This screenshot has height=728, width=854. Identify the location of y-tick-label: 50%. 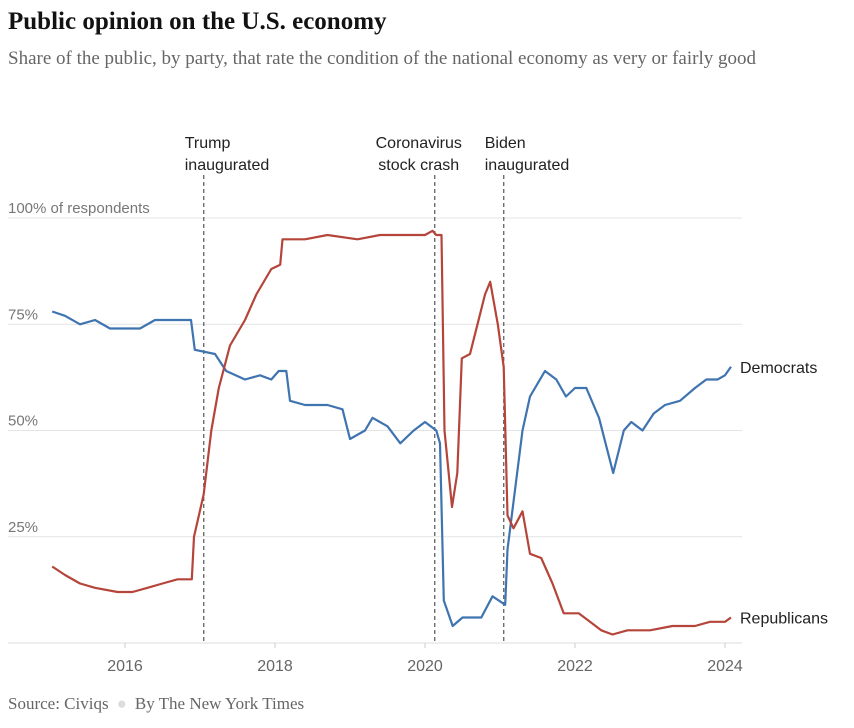
(23, 421).